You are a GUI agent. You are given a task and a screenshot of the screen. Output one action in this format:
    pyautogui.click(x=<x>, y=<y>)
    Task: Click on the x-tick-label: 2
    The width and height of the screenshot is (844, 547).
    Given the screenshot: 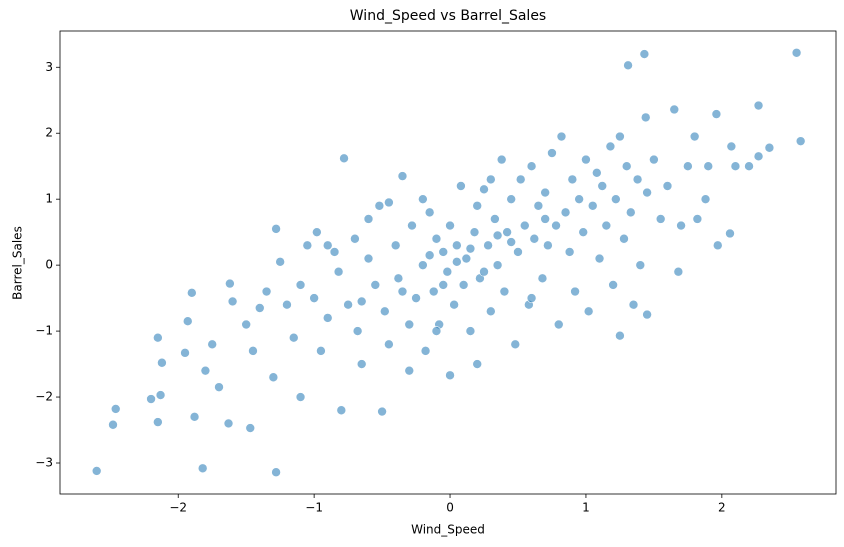 What is the action you would take?
    pyautogui.click(x=722, y=508)
    